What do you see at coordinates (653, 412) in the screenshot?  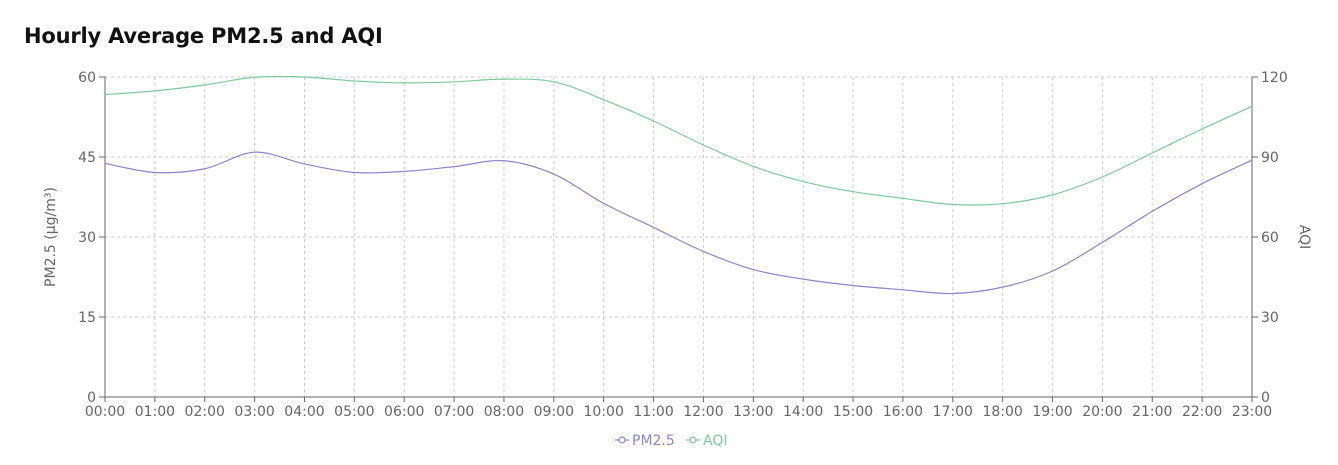 I see `x-tick-label: 11:00` at bounding box center [653, 412].